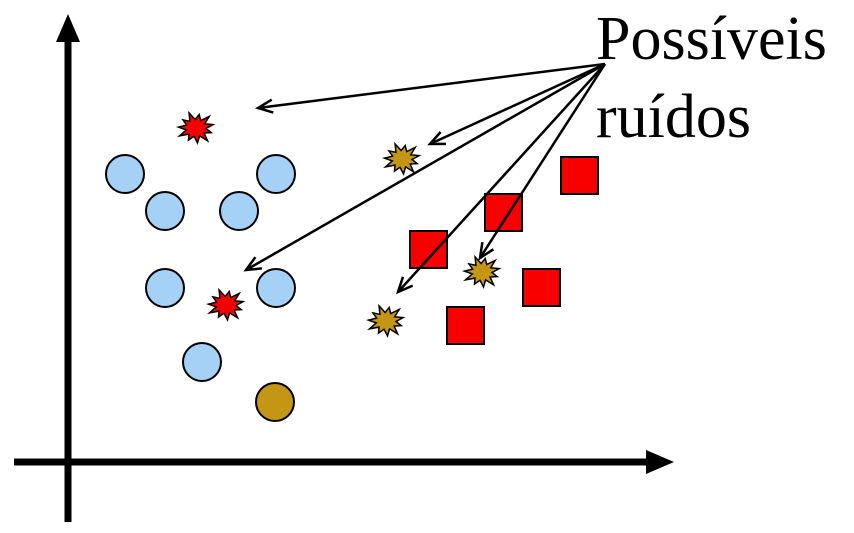 The height and width of the screenshot is (533, 854). What do you see at coordinates (673, 117) in the screenshot?
I see `annotation-line2: ruídos` at bounding box center [673, 117].